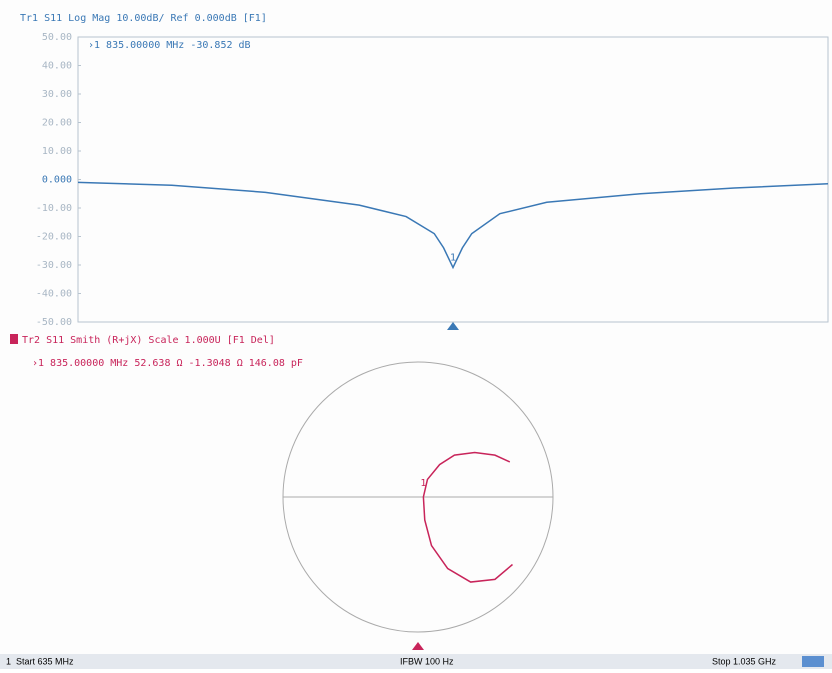 The width and height of the screenshot is (832, 673). What do you see at coordinates (54, 265) in the screenshot?
I see `y-tick-label: -30.00` at bounding box center [54, 265].